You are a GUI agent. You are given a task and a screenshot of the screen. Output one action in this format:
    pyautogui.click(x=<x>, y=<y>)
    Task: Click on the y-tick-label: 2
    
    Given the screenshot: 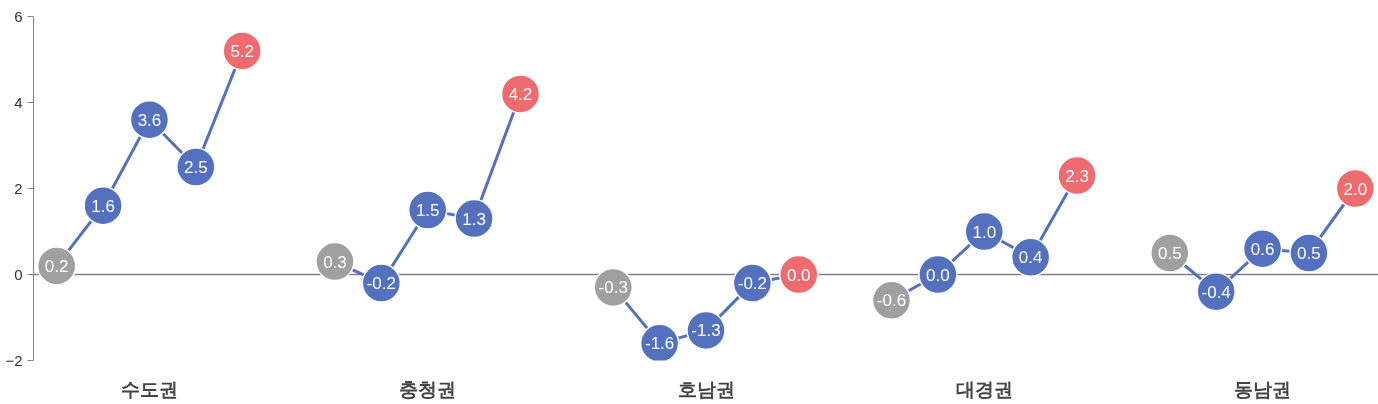 What is the action you would take?
    pyautogui.click(x=18, y=188)
    